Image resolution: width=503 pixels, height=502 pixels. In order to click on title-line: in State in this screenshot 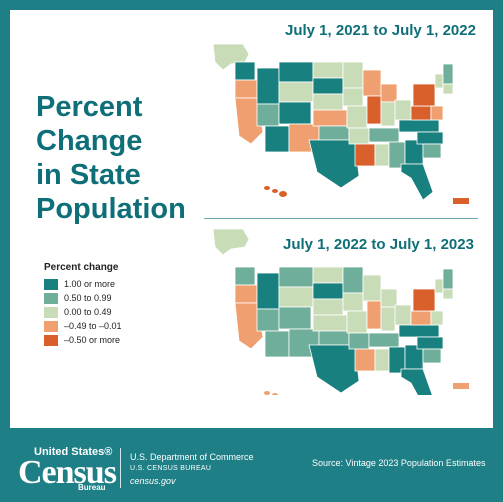, I will do `click(88, 175)`.